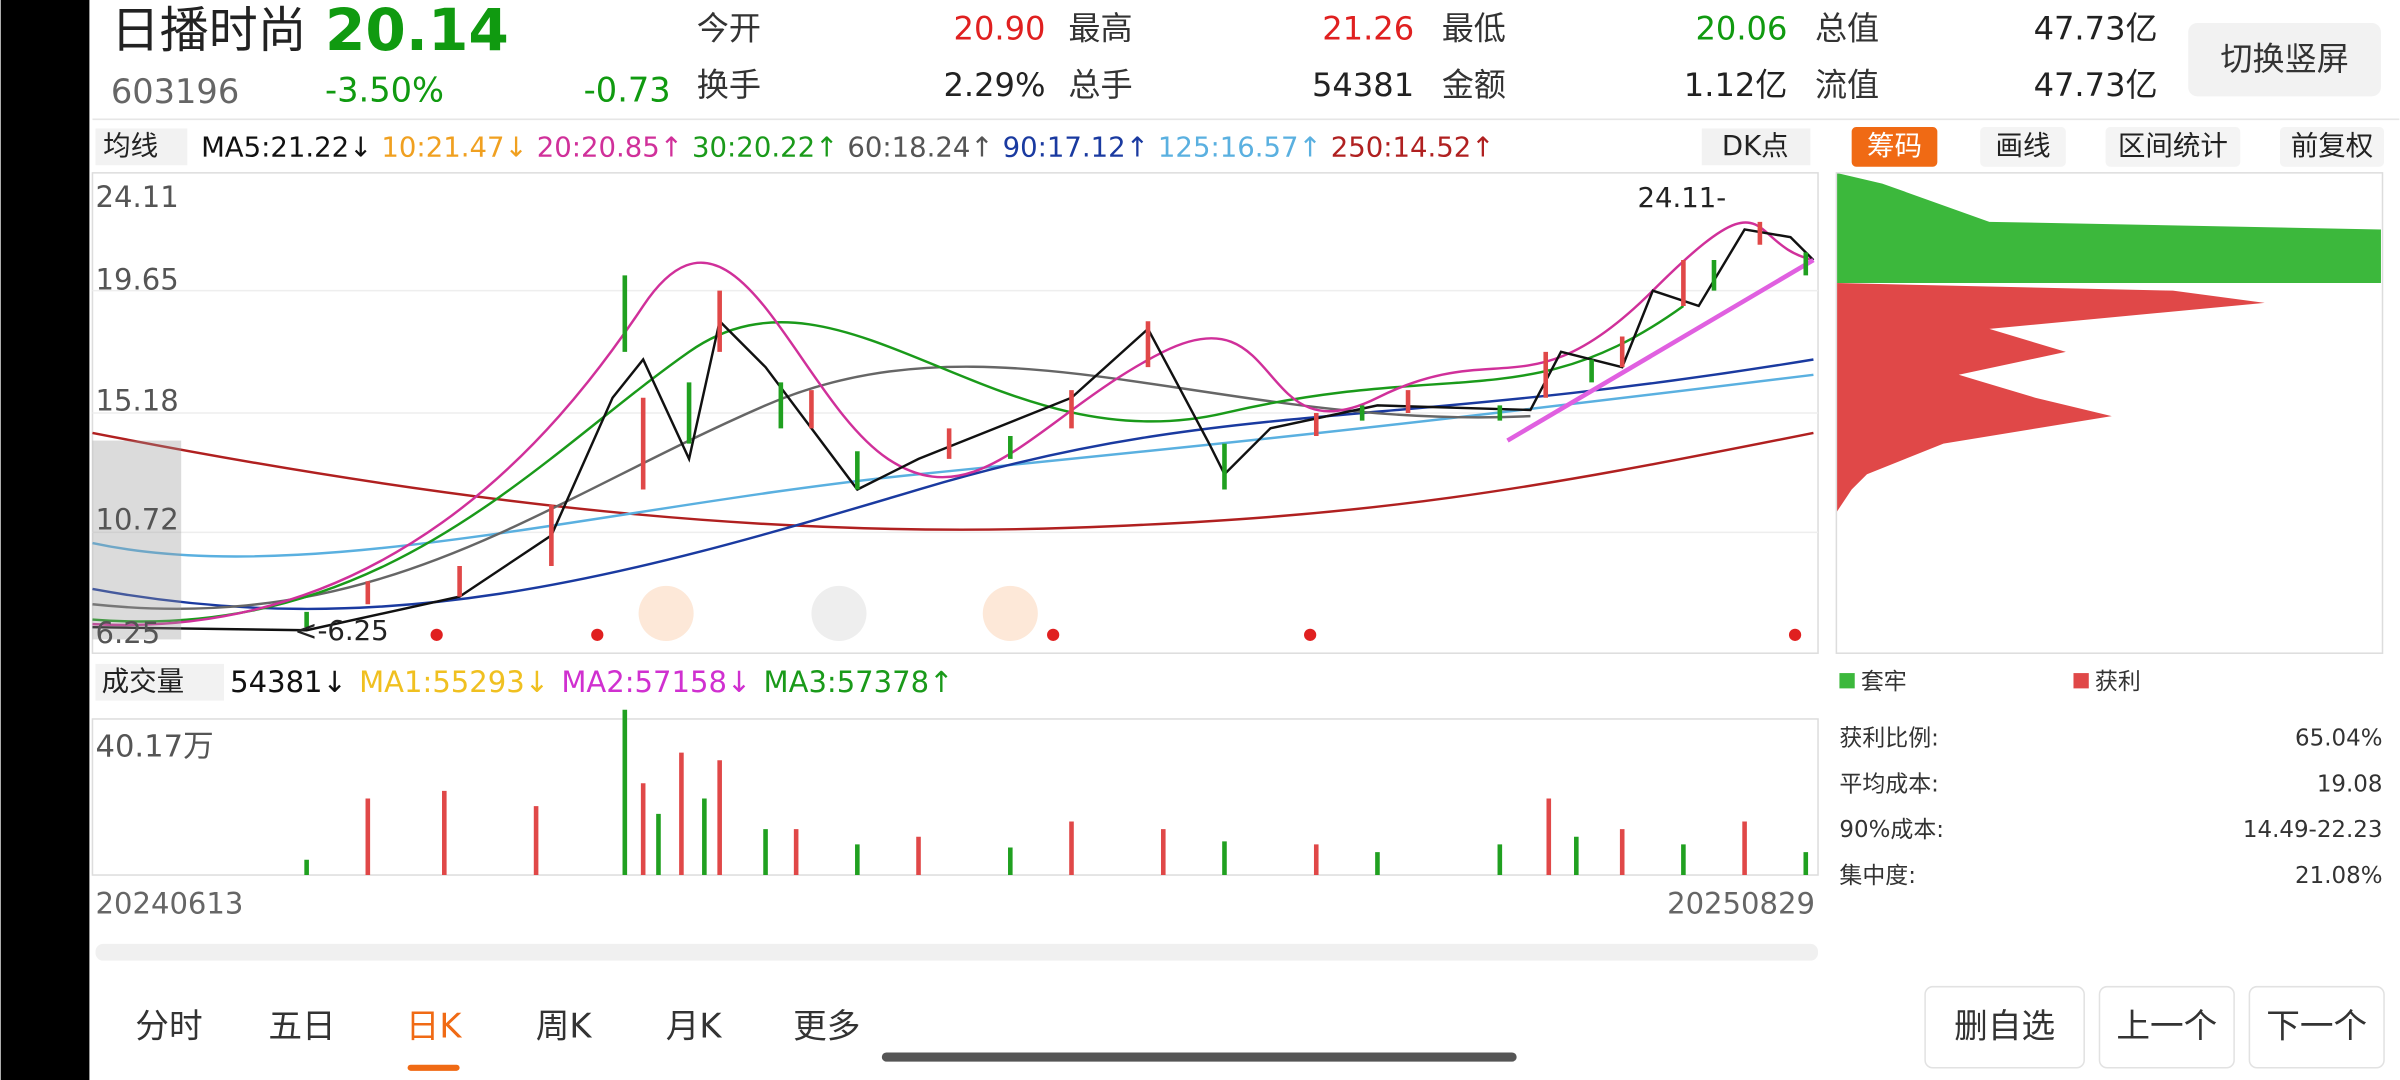  Describe the element at coordinates (434, 1025) in the screenshot. I see `period-tab: 日K` at that location.